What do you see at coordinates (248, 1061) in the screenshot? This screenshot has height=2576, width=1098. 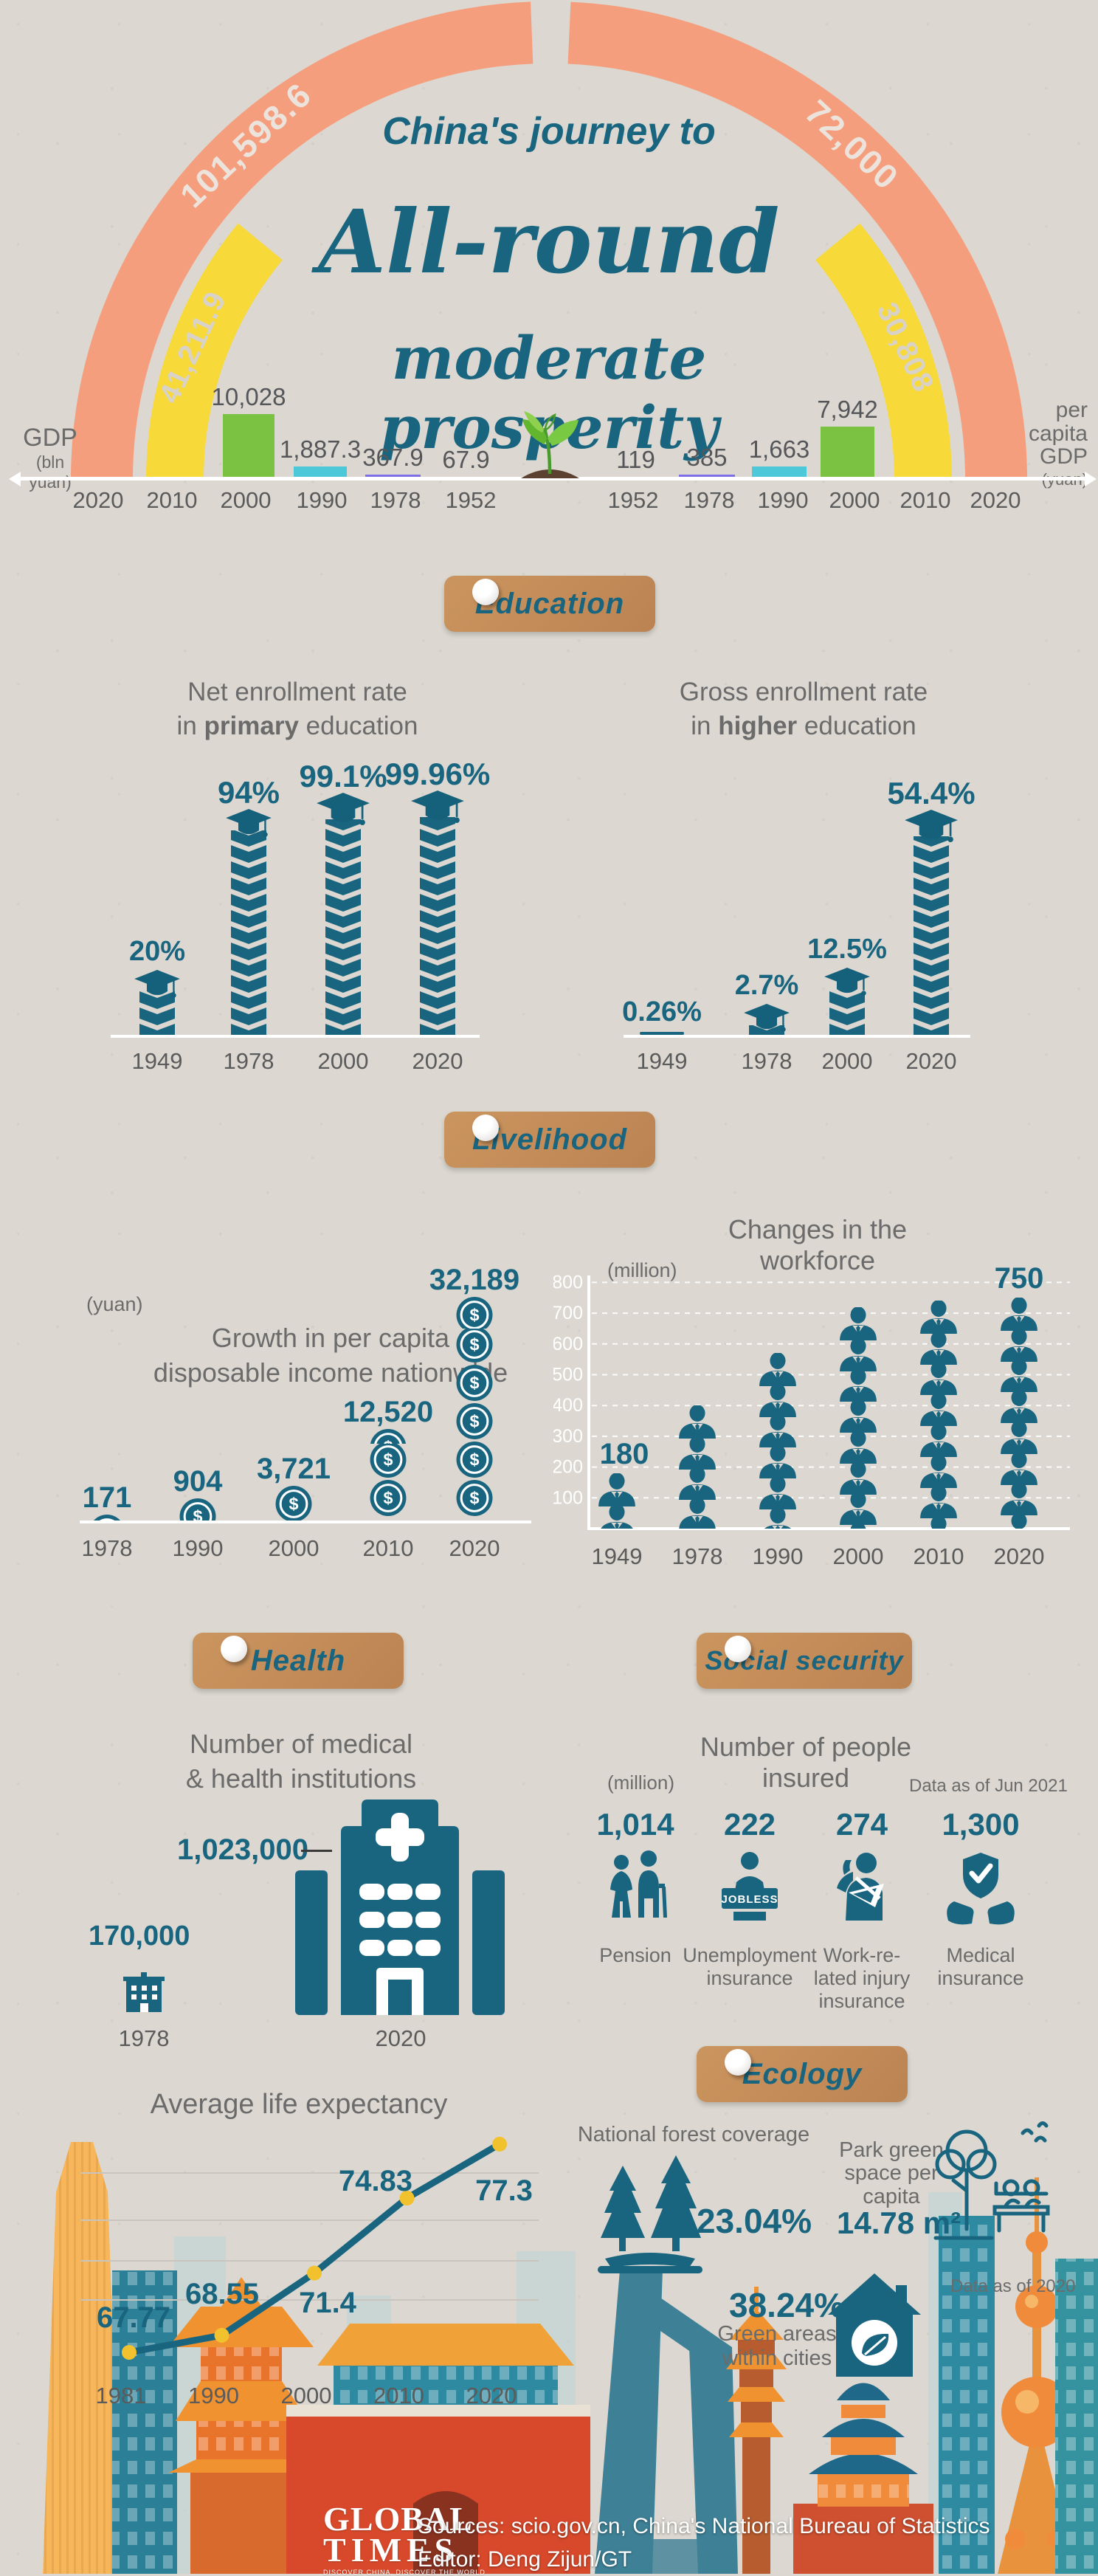 I see `edu-year: 1978` at bounding box center [248, 1061].